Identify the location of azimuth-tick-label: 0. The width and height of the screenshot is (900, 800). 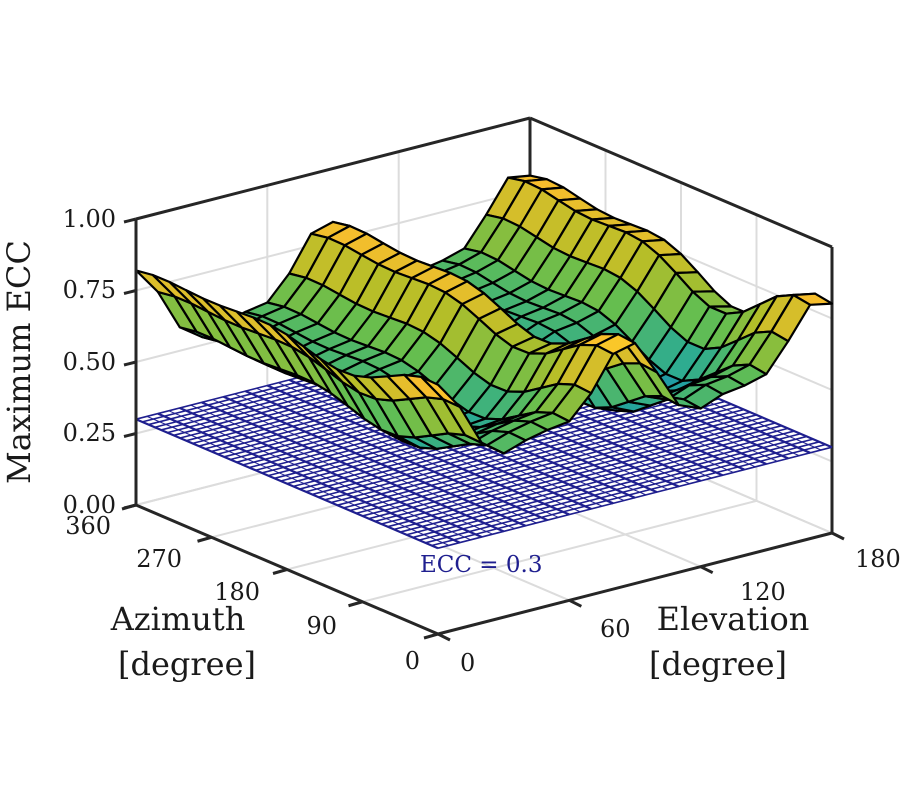
(412, 661).